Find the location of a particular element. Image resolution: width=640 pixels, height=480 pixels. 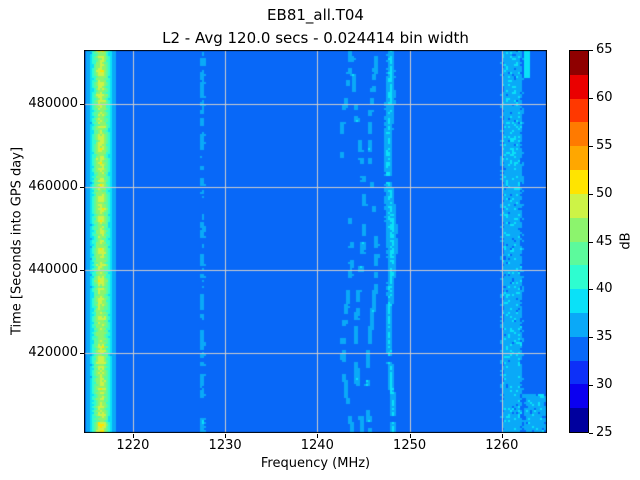

colorbar-tick-label: 40 is located at coordinates (604, 289).